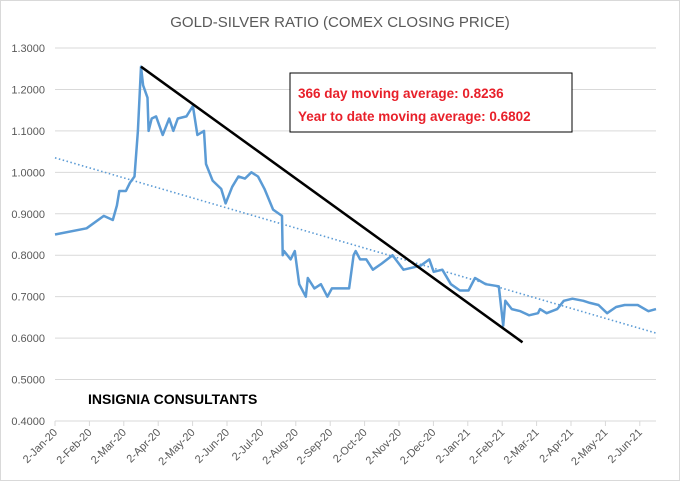 This screenshot has height=481, width=680. What do you see at coordinates (28, 339) in the screenshot?
I see `y-tick-label: 0.6000` at bounding box center [28, 339].